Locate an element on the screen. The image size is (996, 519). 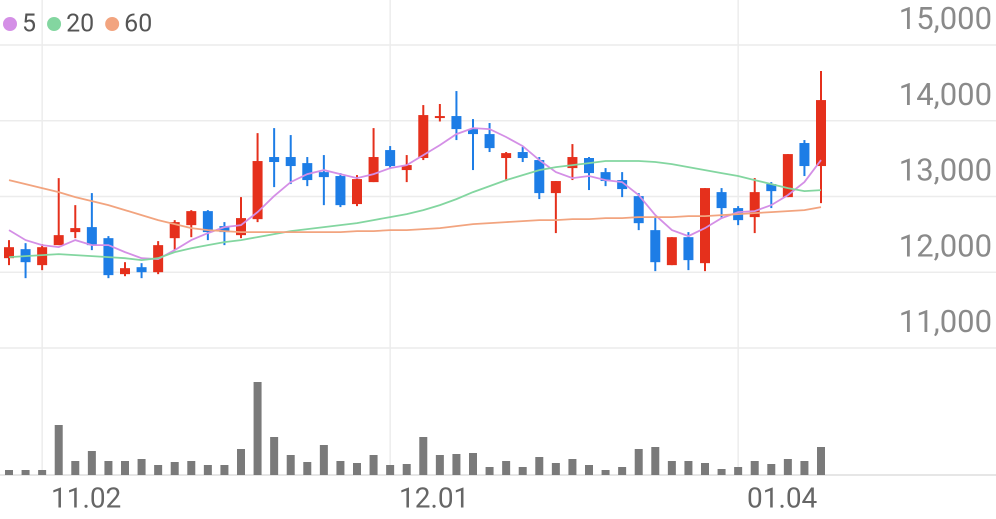
legend-label: 5 is located at coordinates (29, 24).